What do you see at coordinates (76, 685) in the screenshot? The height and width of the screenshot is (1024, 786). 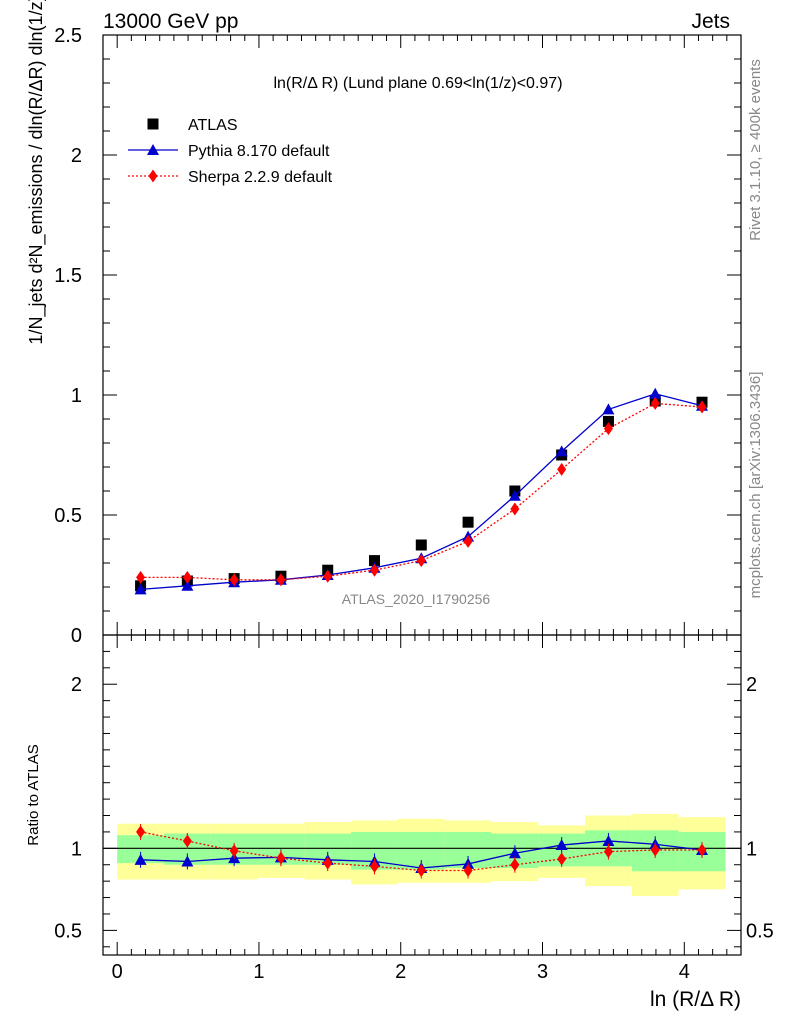 I see `ratio-y-tick-label: 2` at bounding box center [76, 685].